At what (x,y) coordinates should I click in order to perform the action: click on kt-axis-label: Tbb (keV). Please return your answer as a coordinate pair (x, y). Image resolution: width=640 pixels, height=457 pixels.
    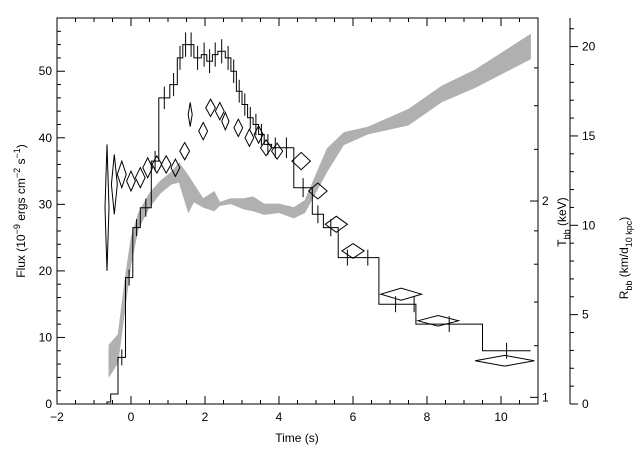
    Looking at the image, I should click on (563, 221).